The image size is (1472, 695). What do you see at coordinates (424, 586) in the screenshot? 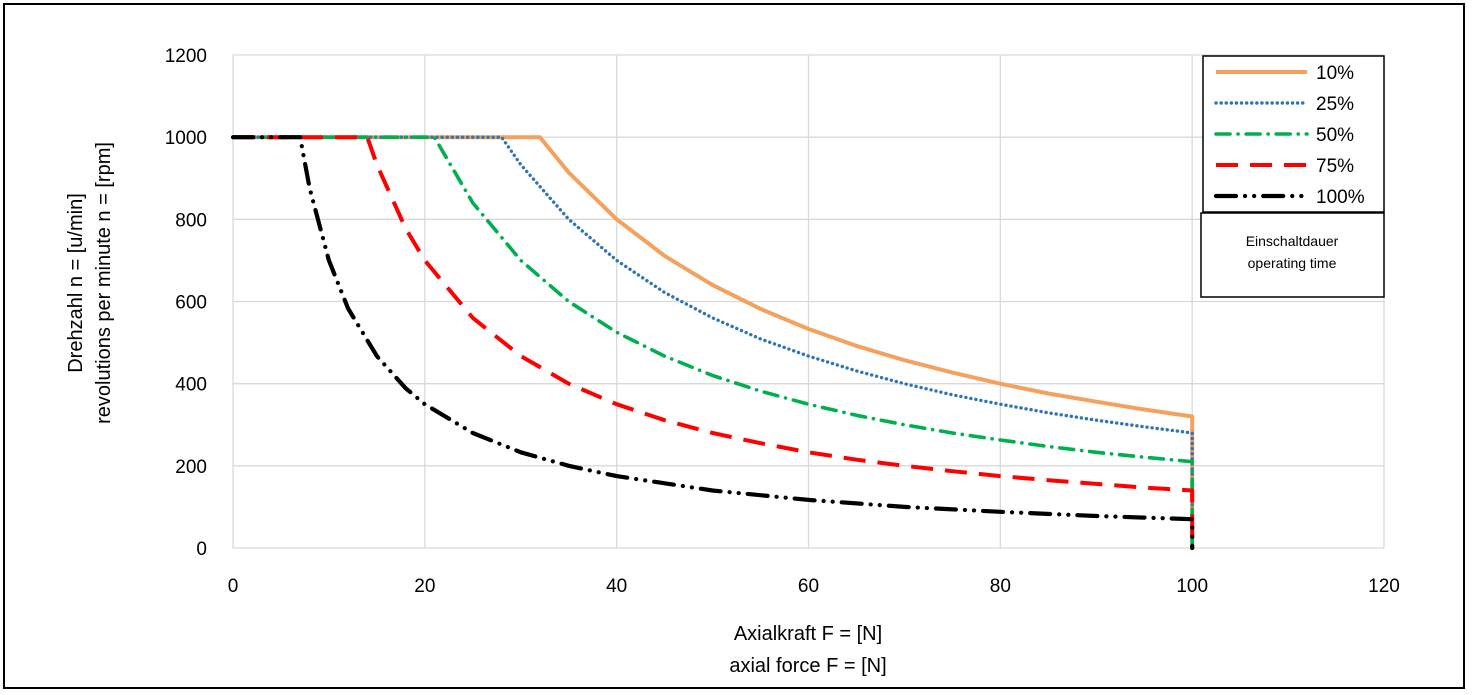
I see `x-tick-label: 20` at bounding box center [424, 586].